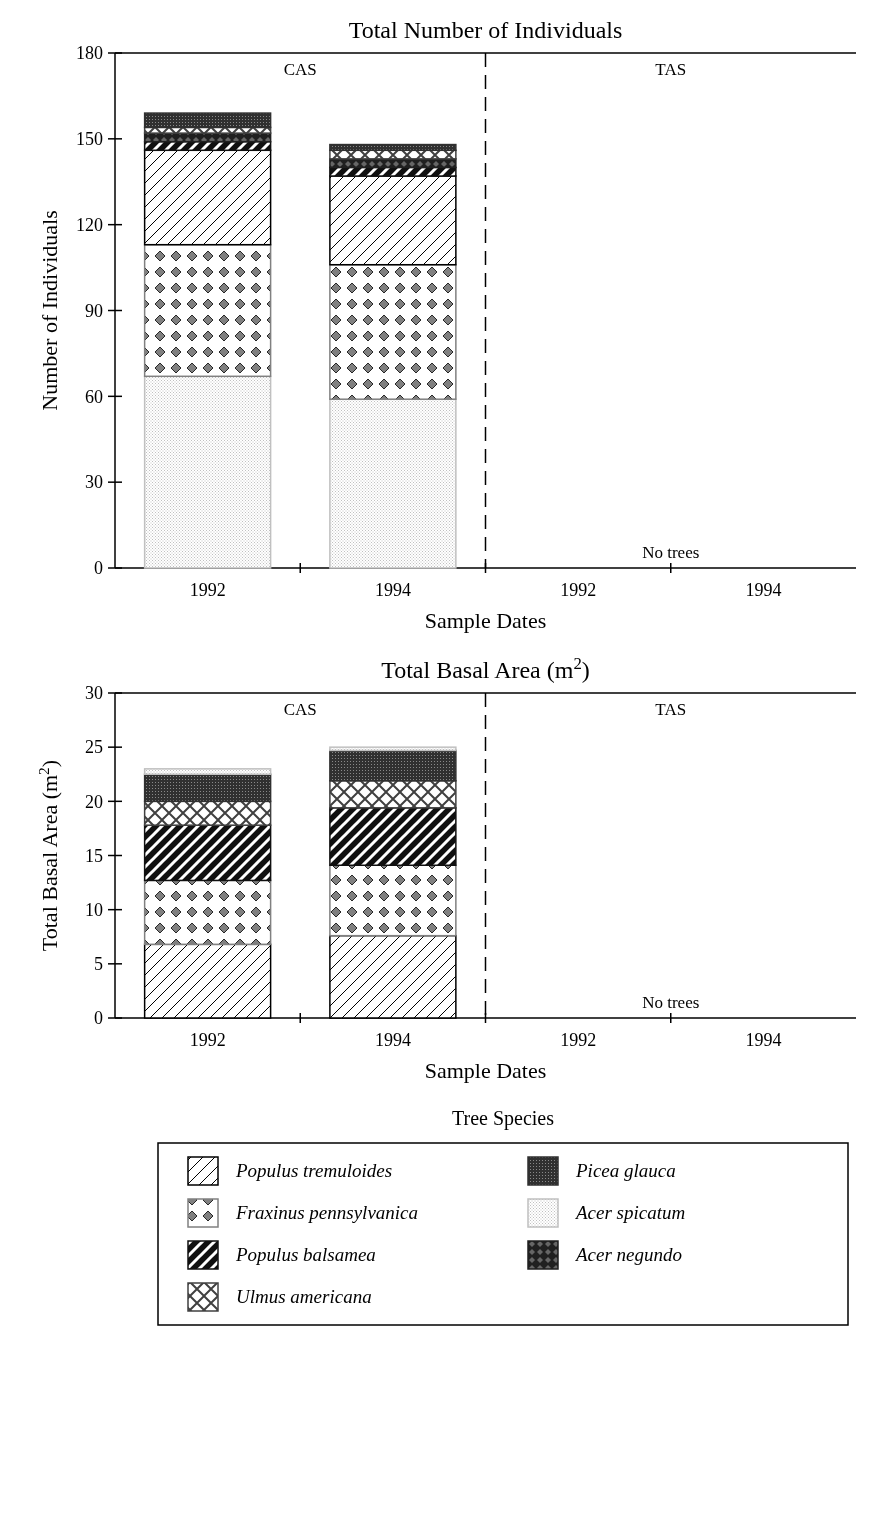 The height and width of the screenshot is (1527, 876). Describe the element at coordinates (485, 30) in the screenshot. I see `chart-title: Total Number of Individuals` at that location.